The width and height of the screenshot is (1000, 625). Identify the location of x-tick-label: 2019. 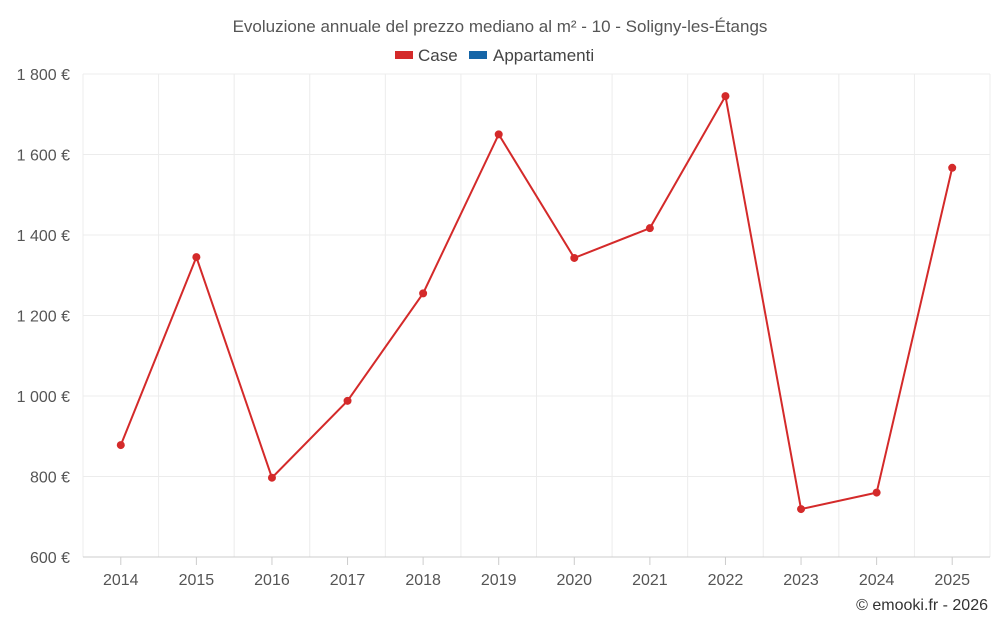
(499, 580).